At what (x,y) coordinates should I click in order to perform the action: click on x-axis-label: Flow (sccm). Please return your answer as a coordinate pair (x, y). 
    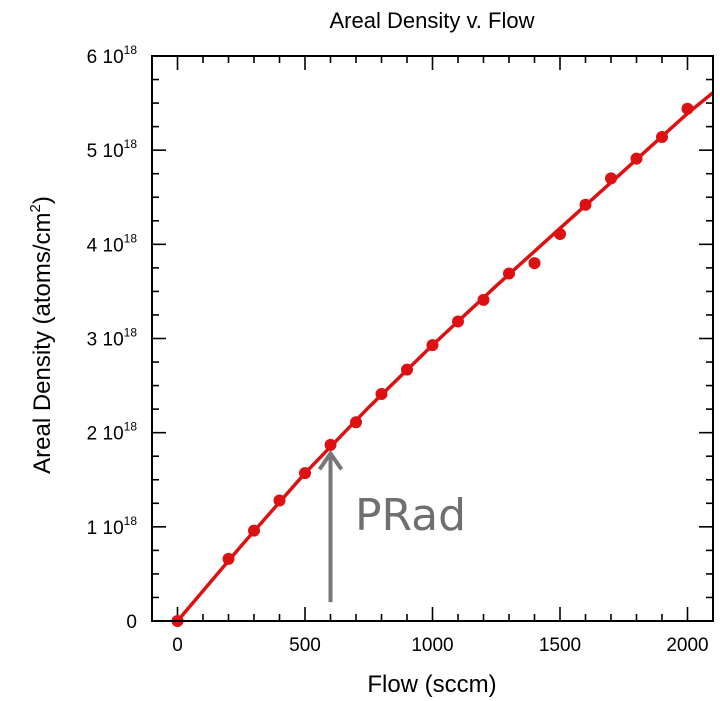
    Looking at the image, I should click on (431, 684).